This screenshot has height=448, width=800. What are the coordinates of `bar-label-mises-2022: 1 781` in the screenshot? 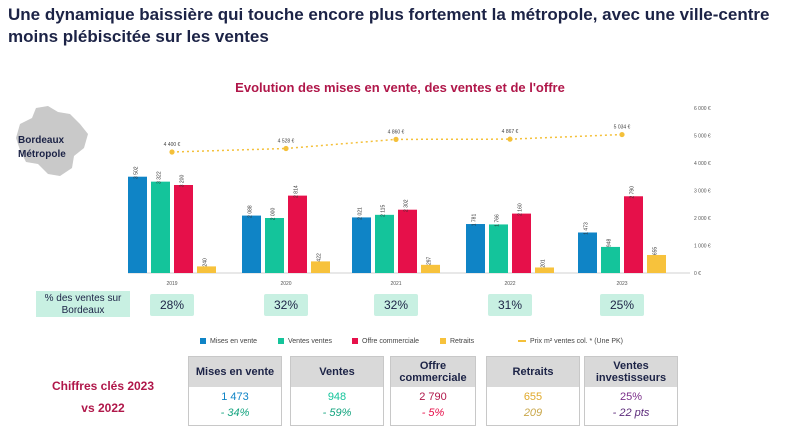 It's located at (475, 220).